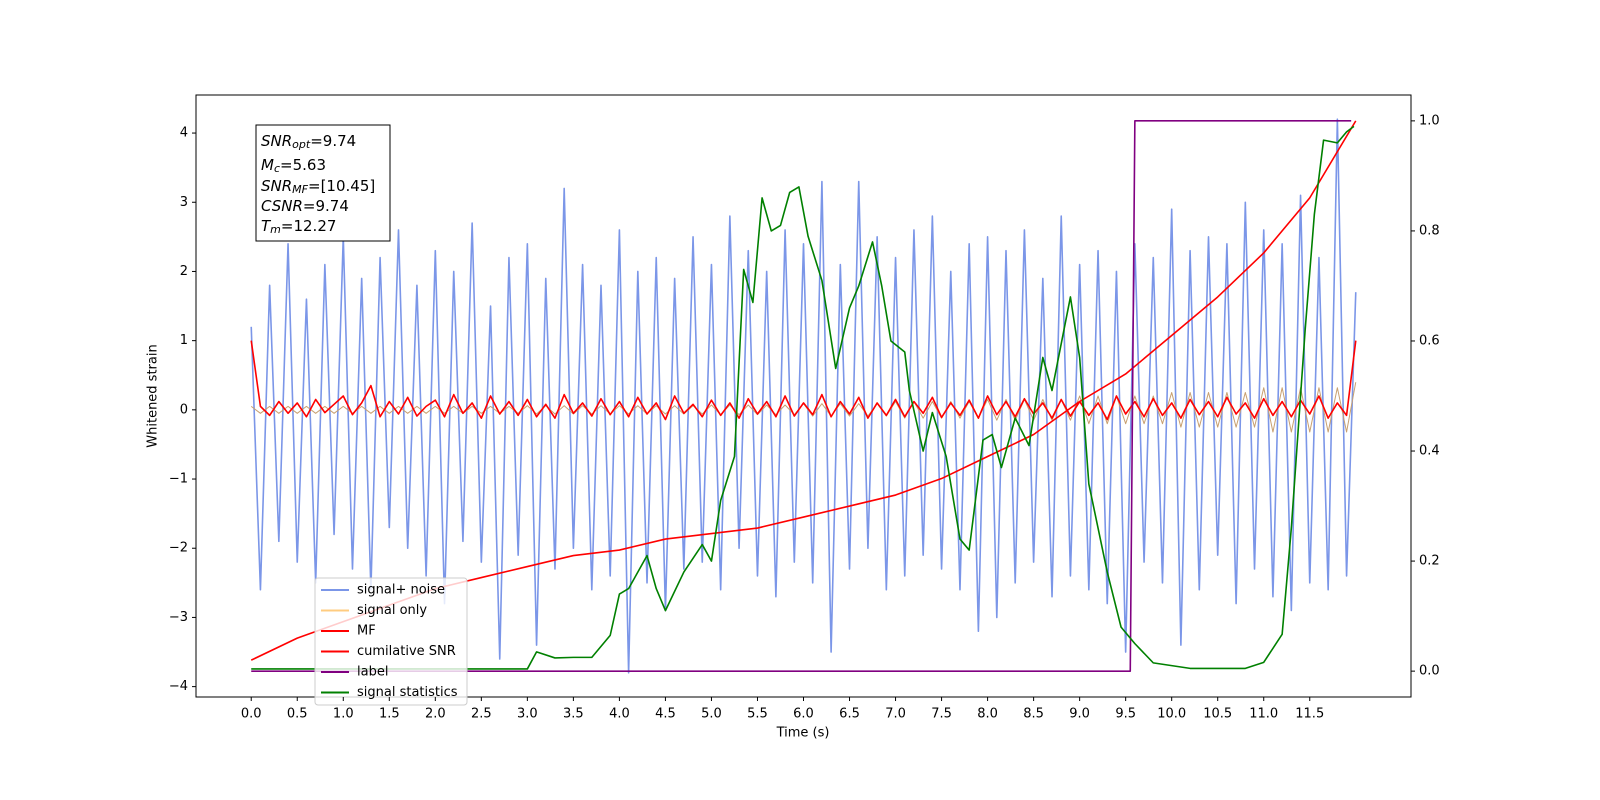 The height and width of the screenshot is (800, 1600). What do you see at coordinates (184, 340) in the screenshot?
I see `y-tick-label: 1` at bounding box center [184, 340].